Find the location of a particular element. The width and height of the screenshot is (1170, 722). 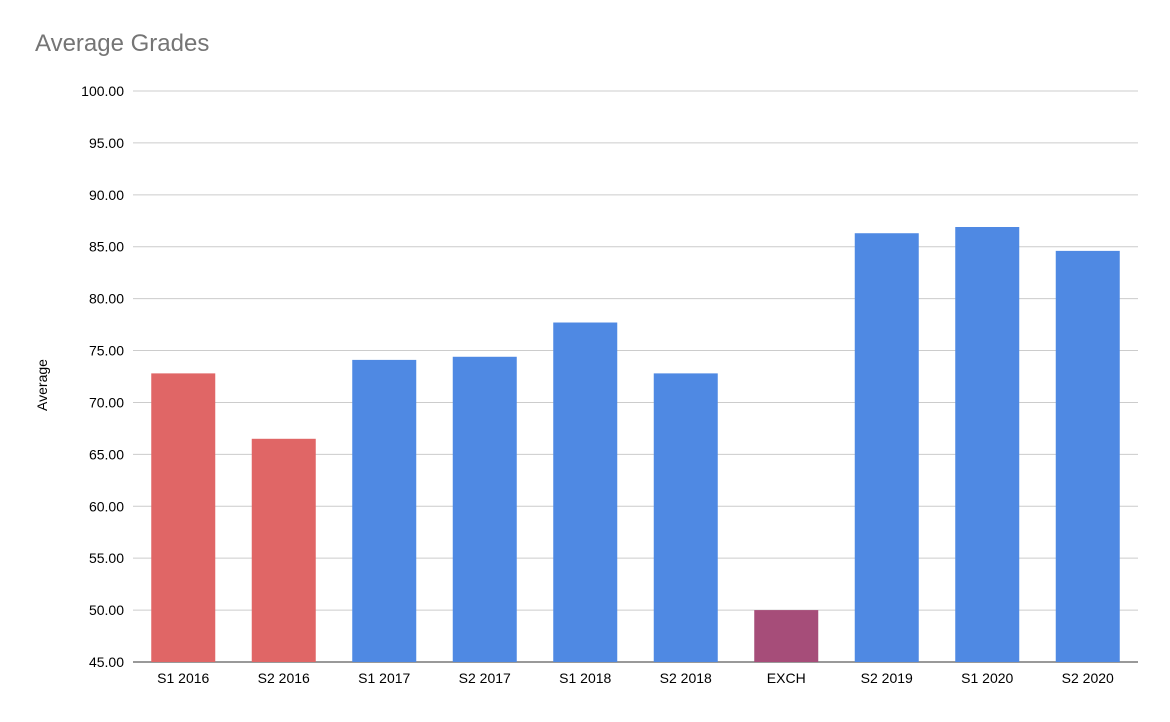

y-tick-label: 60.00 is located at coordinates (106, 506).